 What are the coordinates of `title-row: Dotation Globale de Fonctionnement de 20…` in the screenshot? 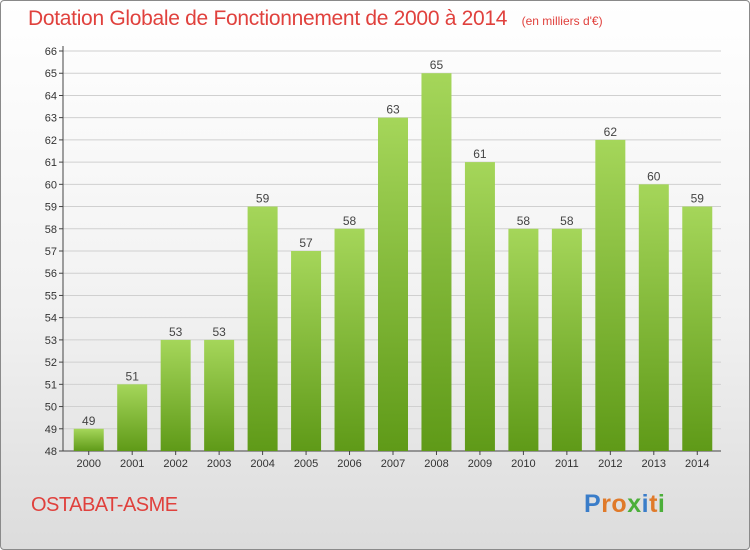 It's located at (315, 19).